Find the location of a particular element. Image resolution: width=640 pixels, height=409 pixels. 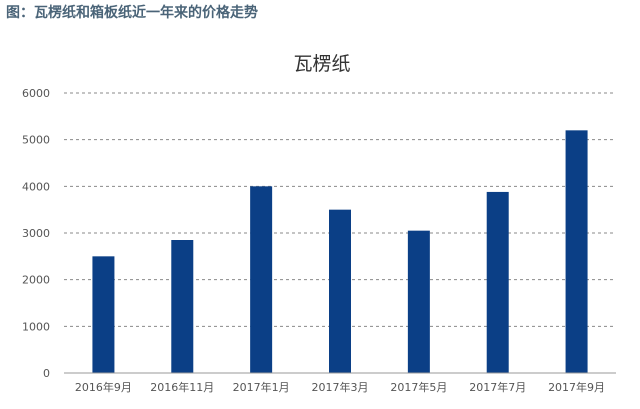

figure-heading: 图：瓦楞纸和箱板纸近一年来的价格走势 is located at coordinates (132, 13).